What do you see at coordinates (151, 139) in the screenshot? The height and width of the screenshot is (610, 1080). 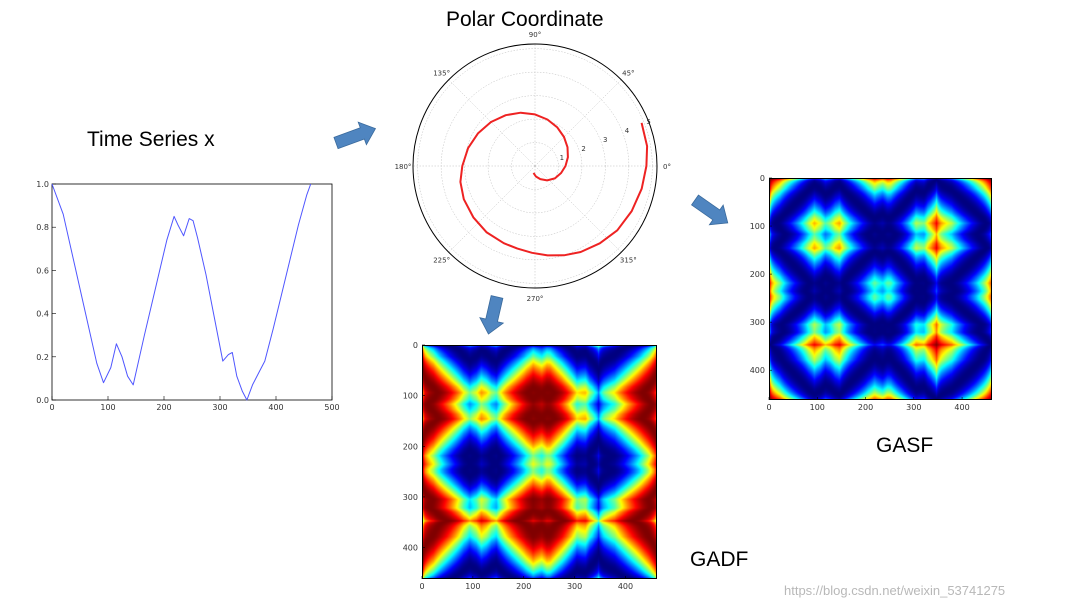 I see `time-series-title: Time Series x` at bounding box center [151, 139].